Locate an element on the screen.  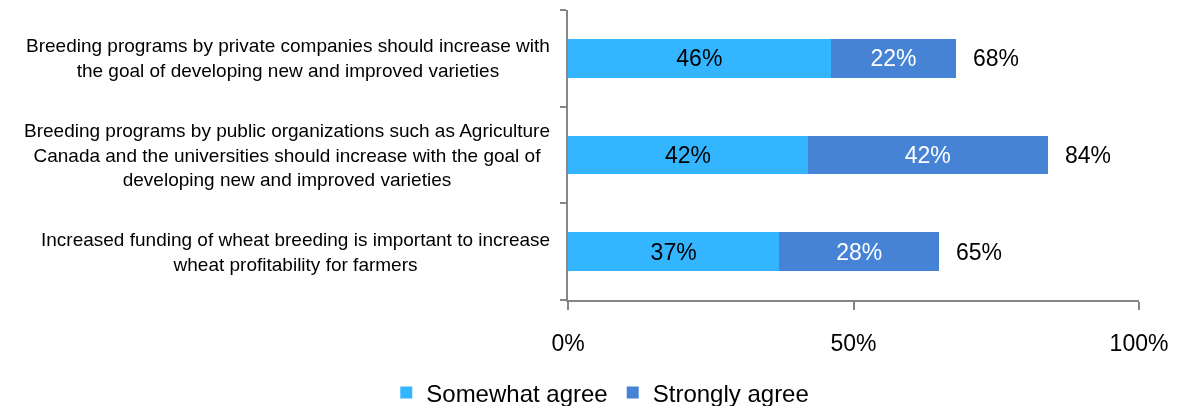
data-label: 28% is located at coordinates (859, 251).